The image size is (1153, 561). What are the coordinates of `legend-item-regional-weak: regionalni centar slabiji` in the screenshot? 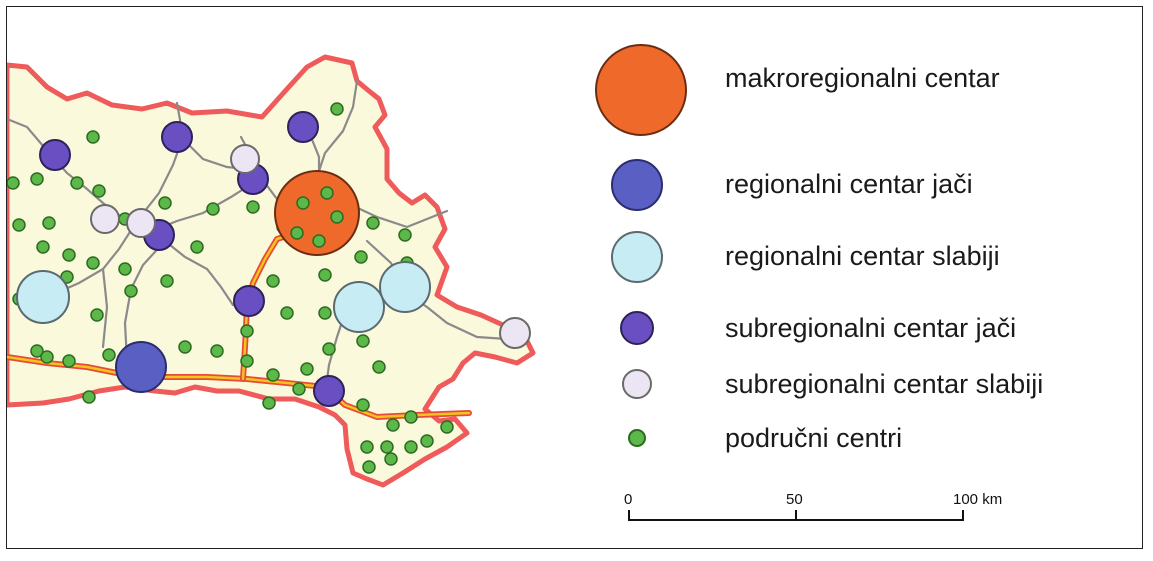 It's located at (867, 257).